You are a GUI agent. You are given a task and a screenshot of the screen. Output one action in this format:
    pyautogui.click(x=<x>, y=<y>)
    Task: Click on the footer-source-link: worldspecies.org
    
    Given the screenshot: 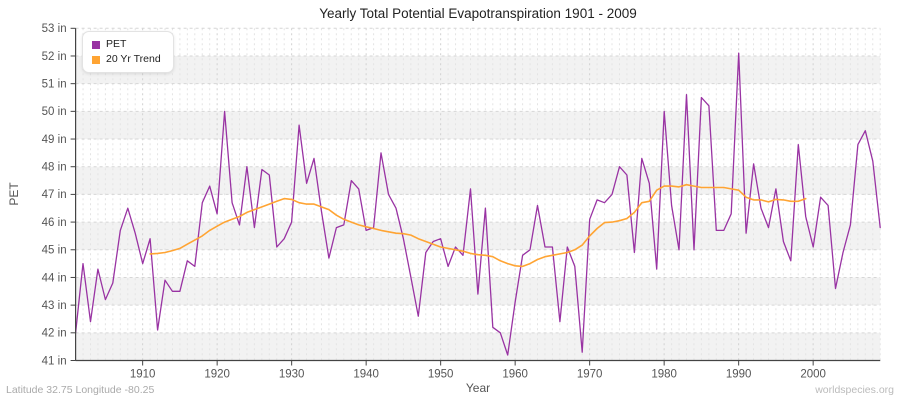 What is the action you would take?
    pyautogui.click(x=854, y=390)
    